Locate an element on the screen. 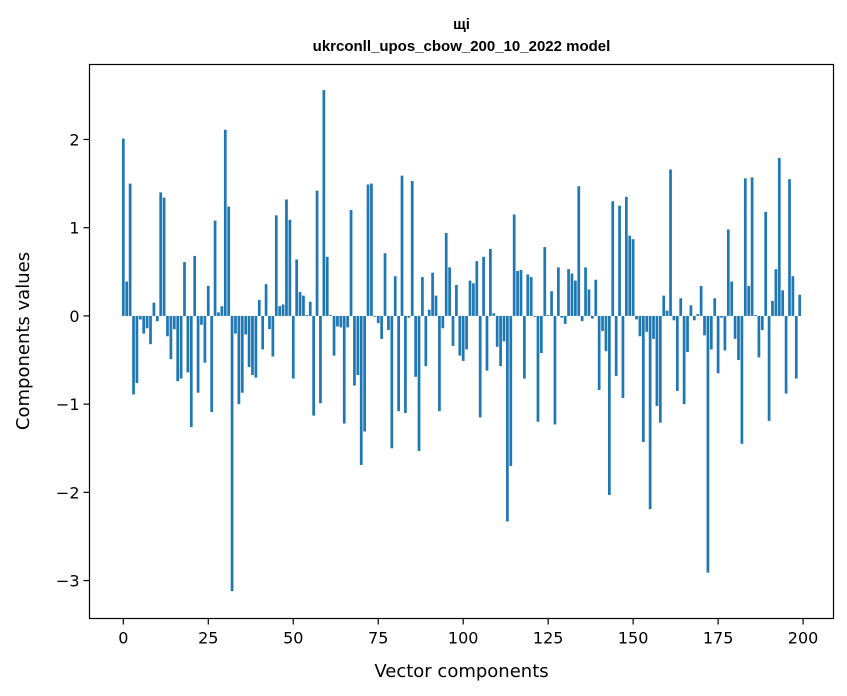 The width and height of the screenshot is (847, 696). y-tick-label: 0 is located at coordinates (74, 316).